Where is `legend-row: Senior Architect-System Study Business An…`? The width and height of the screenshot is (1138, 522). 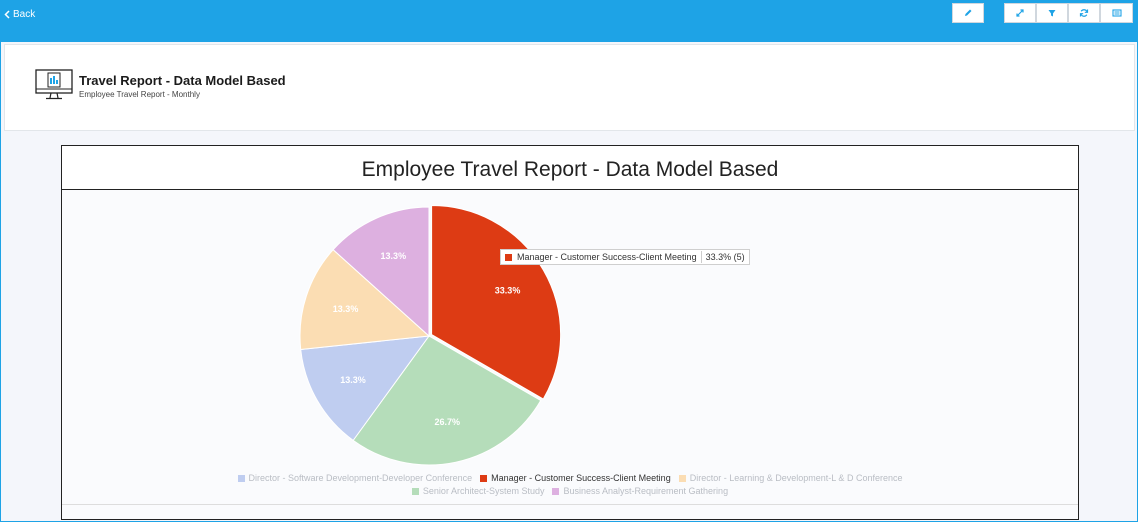 legend-row: Senior Architect-System Study Business An… is located at coordinates (570, 491).